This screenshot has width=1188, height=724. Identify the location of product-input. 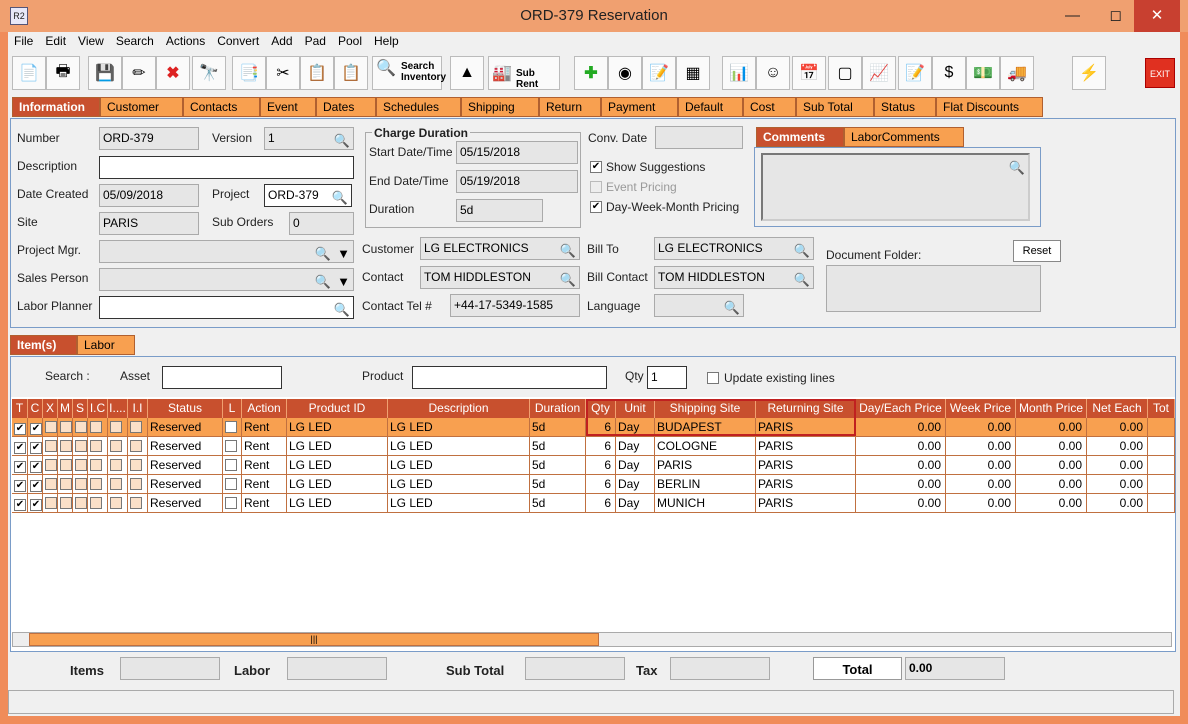
(509, 377).